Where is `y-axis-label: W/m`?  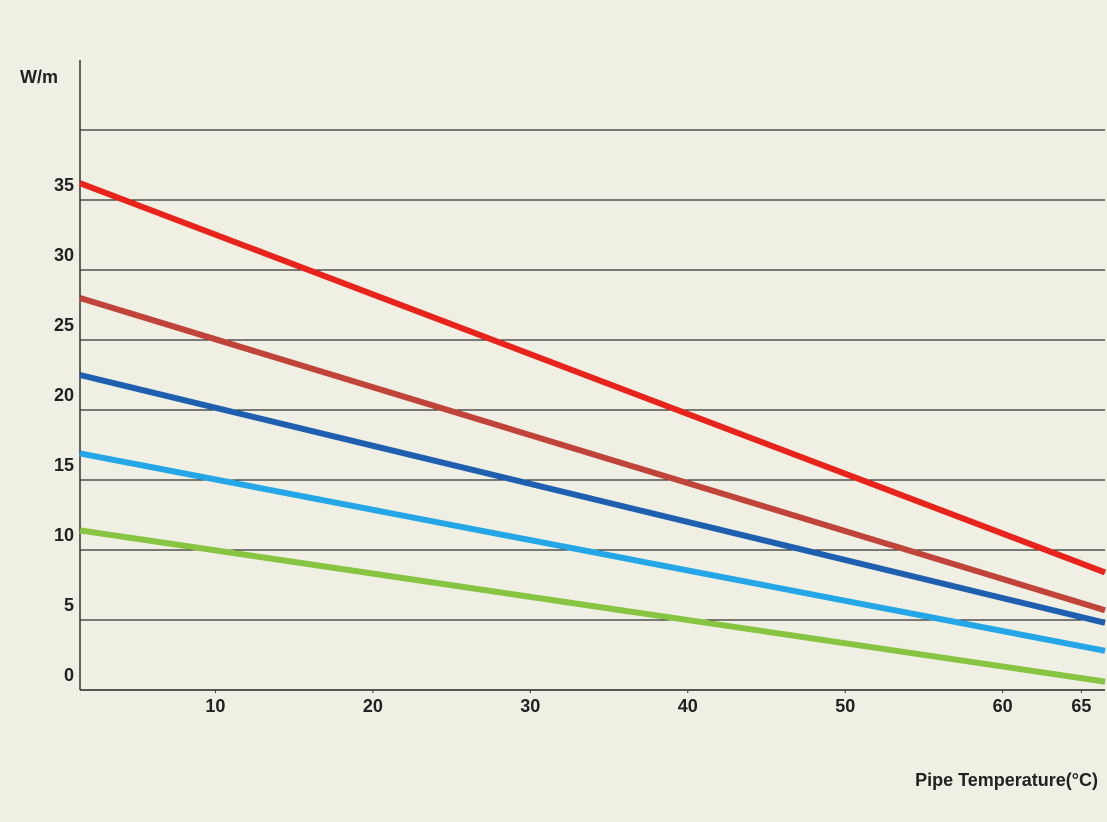
y-axis-label: W/m is located at coordinates (39, 77).